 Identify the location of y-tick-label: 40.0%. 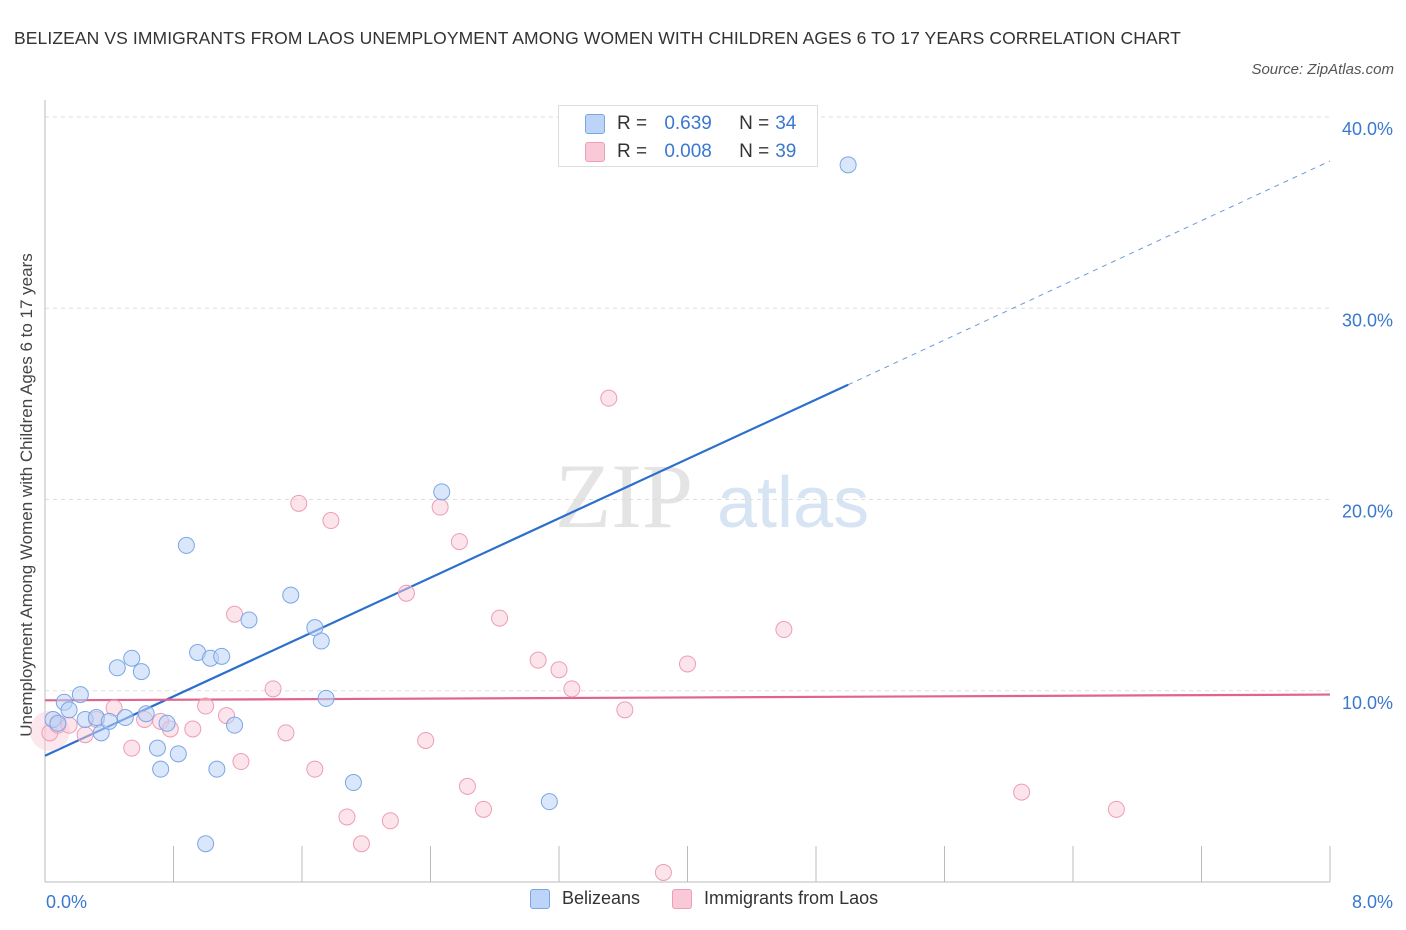
(1367, 129).